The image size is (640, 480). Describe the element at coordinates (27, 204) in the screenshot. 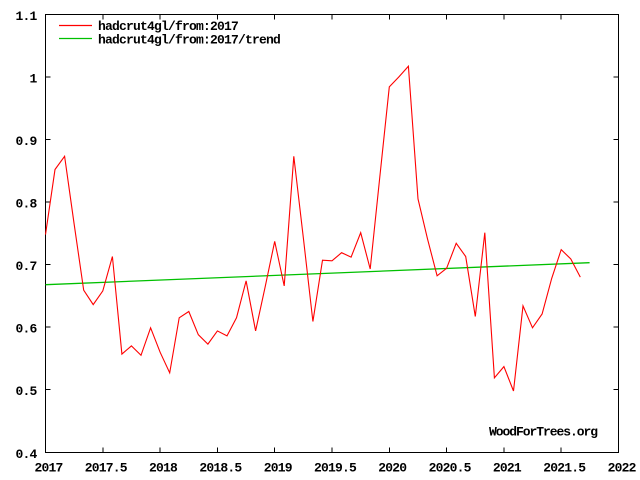

I see `svg-text: 0.8` at that location.